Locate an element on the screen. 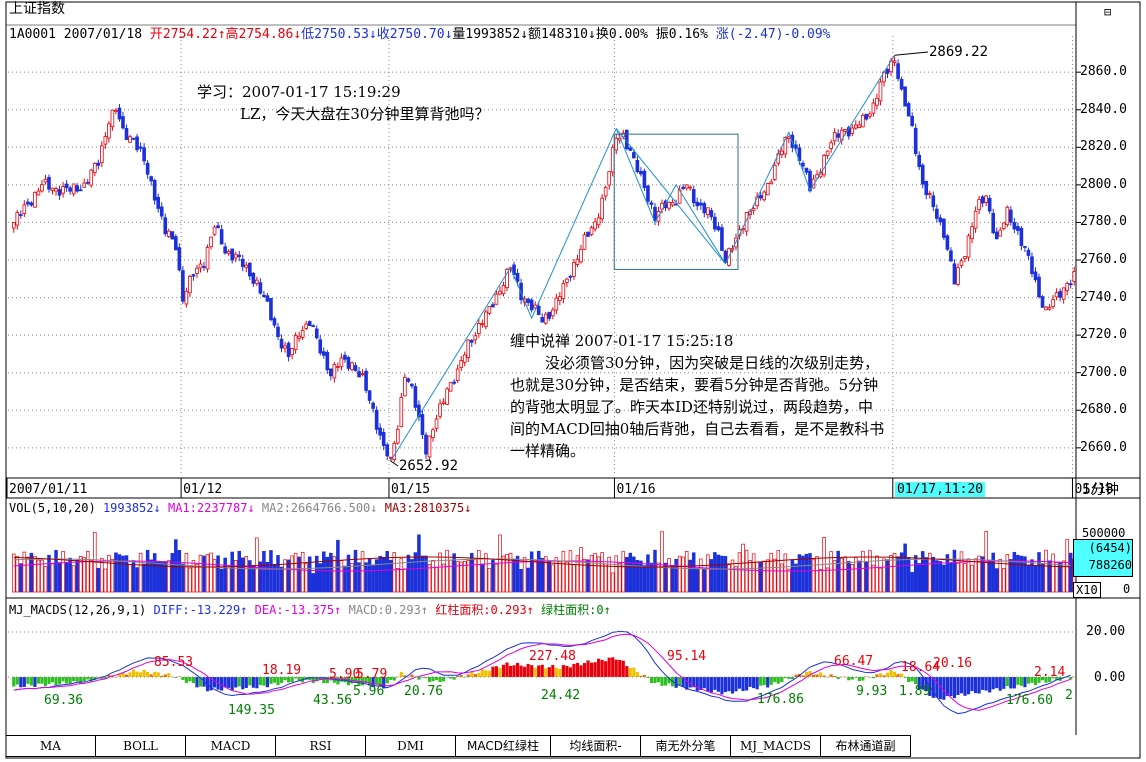 The width and height of the screenshot is (1146, 762). panel-toggle-icon: ⊟ is located at coordinates (1108, 12).